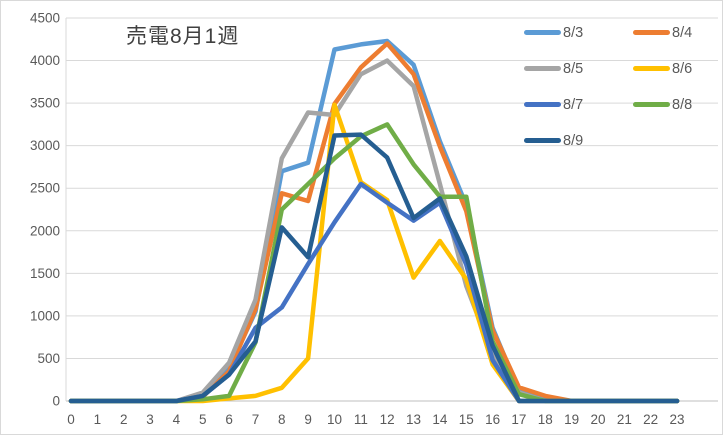  Describe the element at coordinates (56, 401) in the screenshot. I see `y-tick-label: 0` at that location.